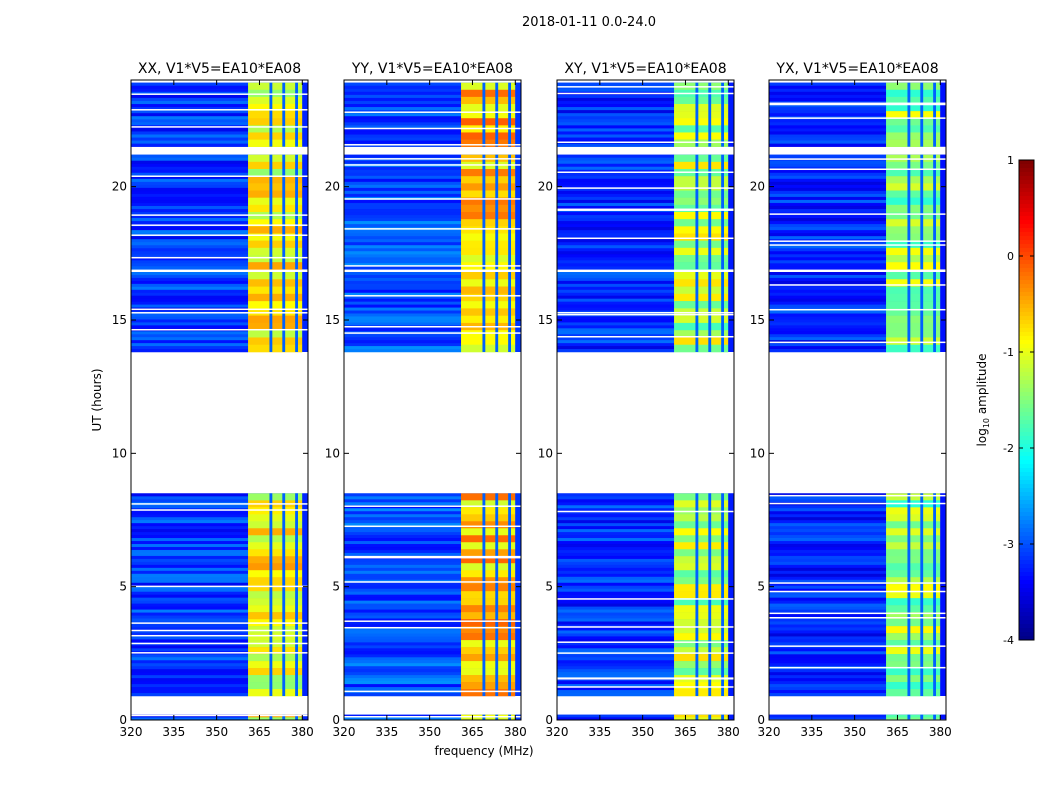 This screenshot has height=800, width=1050. What do you see at coordinates (432, 69) in the screenshot?
I see `panel-title: YY, V1*V5=EA10*EA08` at bounding box center [432, 69].